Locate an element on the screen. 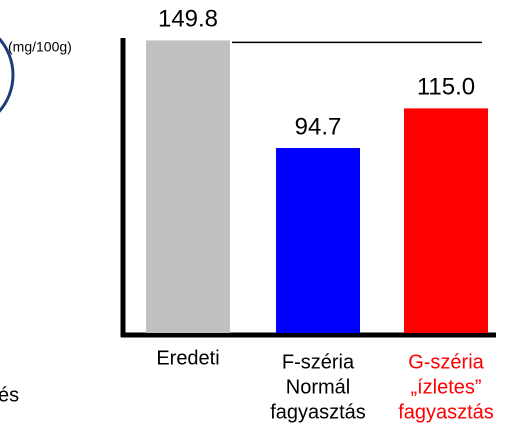 The height and width of the screenshot is (442, 523). value-label: 115.0 is located at coordinates (446, 87).